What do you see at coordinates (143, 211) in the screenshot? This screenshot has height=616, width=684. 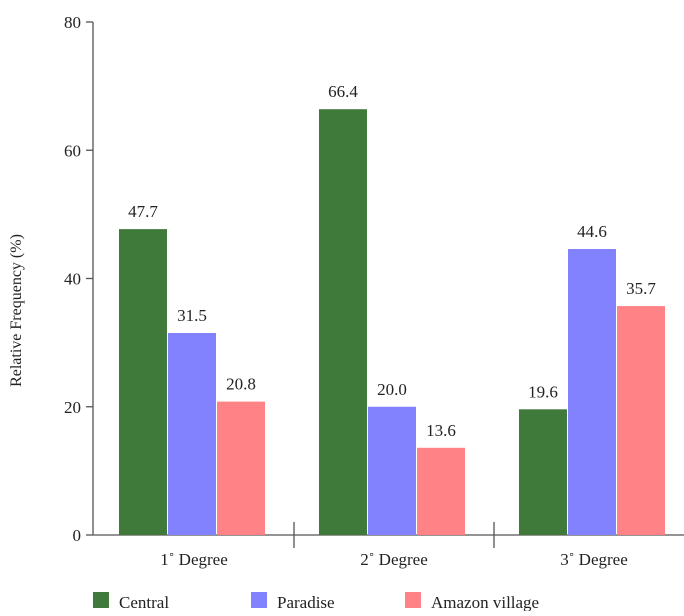 I see `bar-value-label: 47.7` at bounding box center [143, 211].